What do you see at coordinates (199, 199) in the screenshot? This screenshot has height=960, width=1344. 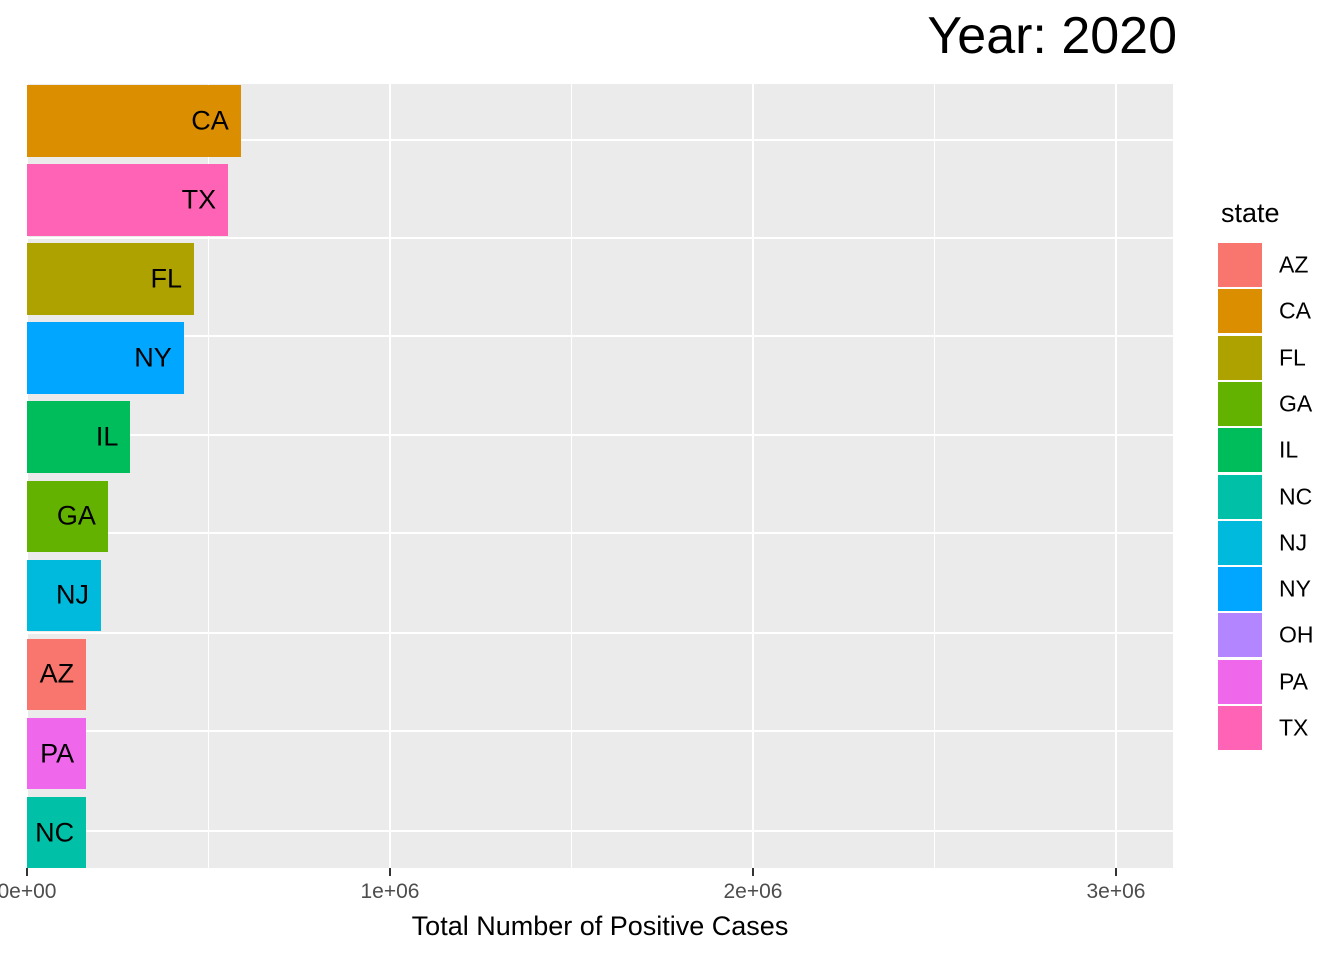 I see `bar-label-TX: TX` at bounding box center [199, 199].